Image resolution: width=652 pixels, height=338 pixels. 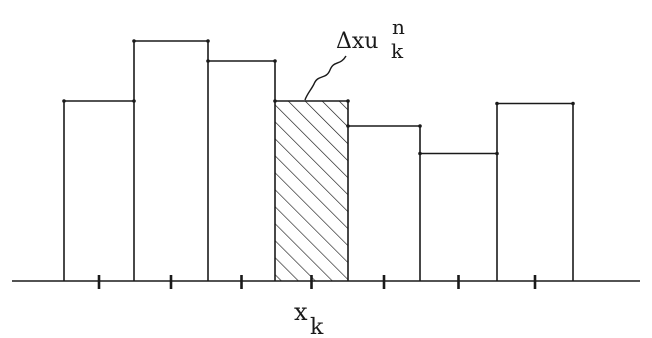 I want to click on cell-5-corner-right, so click(x=420, y=126).